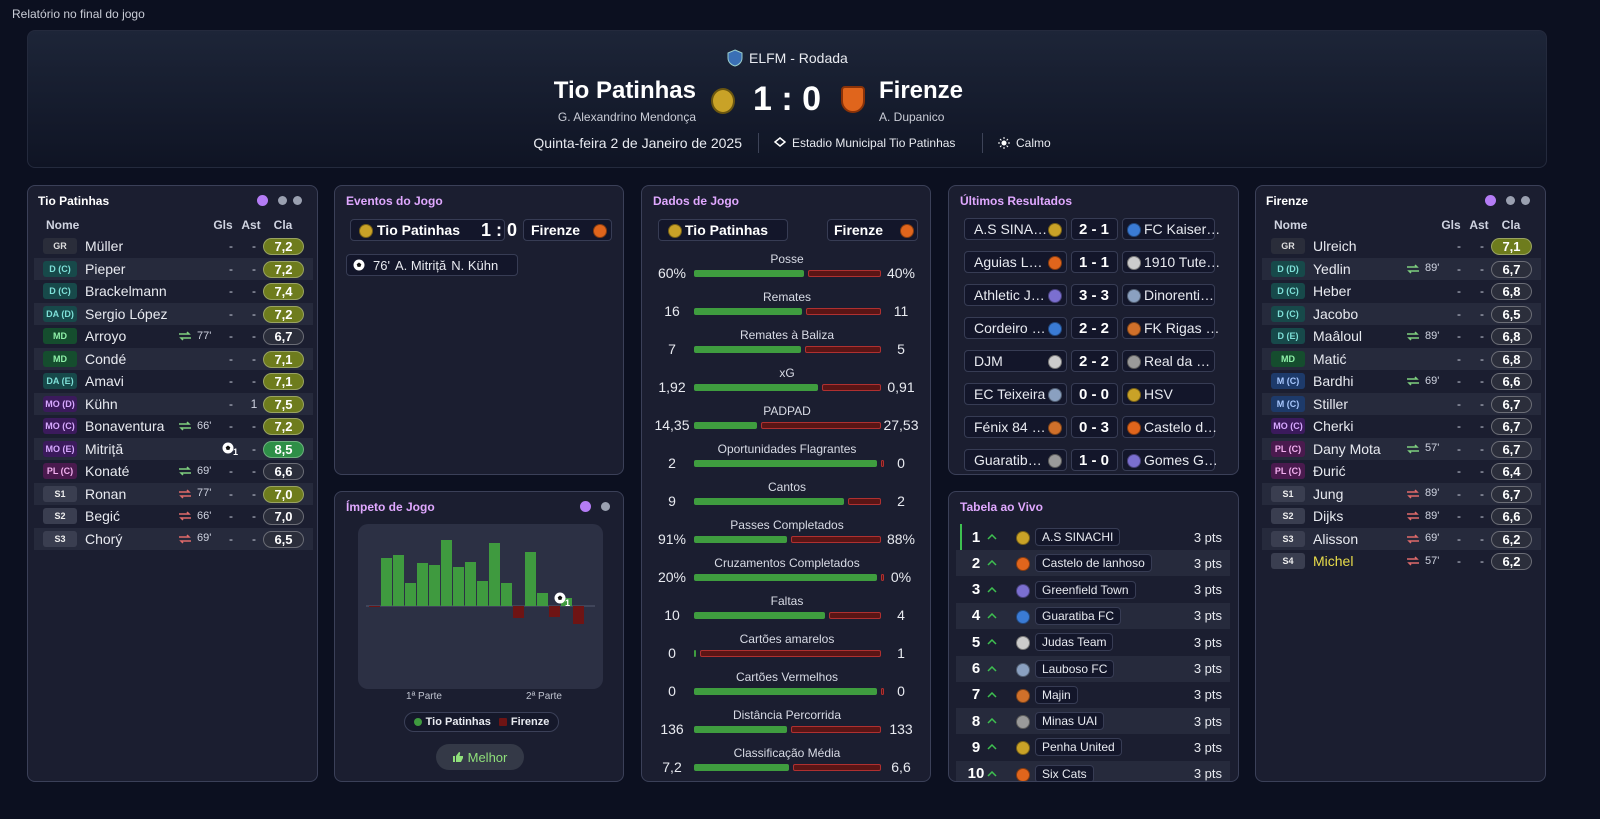 The image size is (1600, 819). I want to click on button-label: Melhor, so click(487, 757).